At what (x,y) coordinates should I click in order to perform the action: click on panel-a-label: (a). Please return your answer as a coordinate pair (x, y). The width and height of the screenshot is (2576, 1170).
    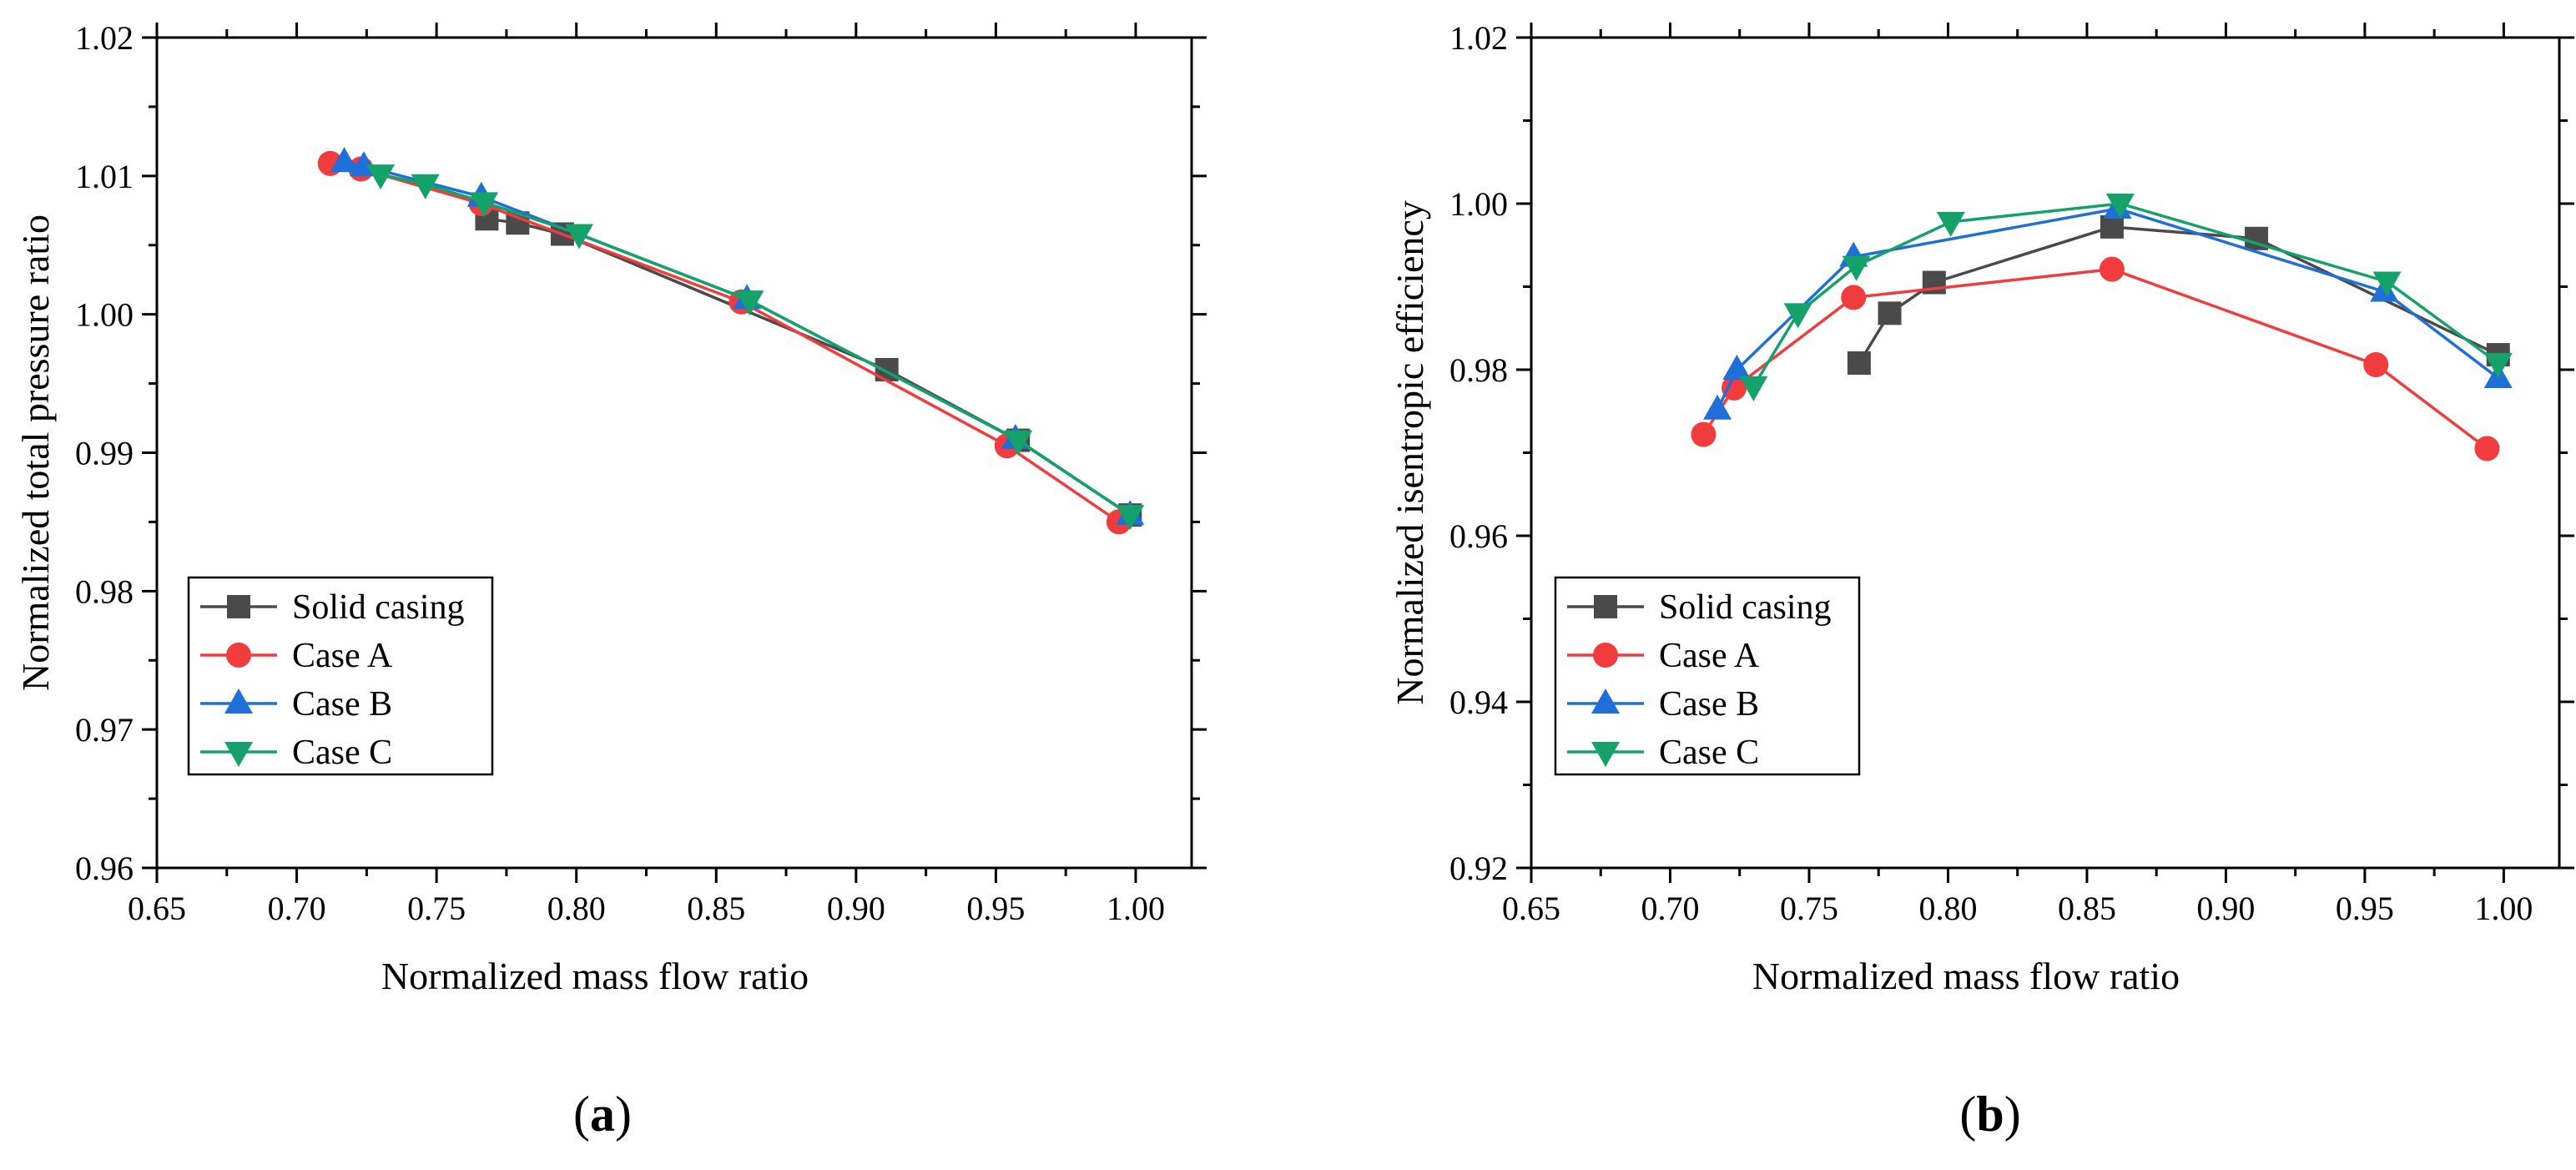
    Looking at the image, I should click on (602, 1114).